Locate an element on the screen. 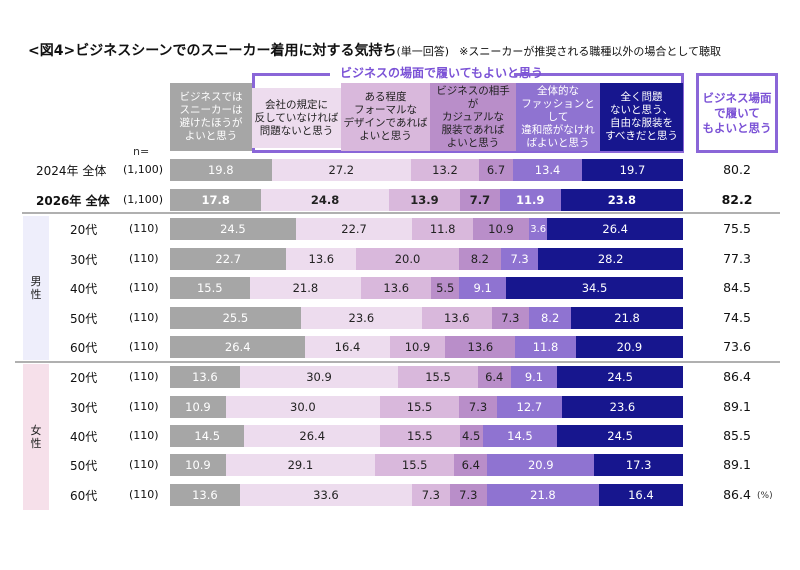 The width and height of the screenshot is (800, 570). chart-title-sub: (単一回答) is located at coordinates (423, 51).